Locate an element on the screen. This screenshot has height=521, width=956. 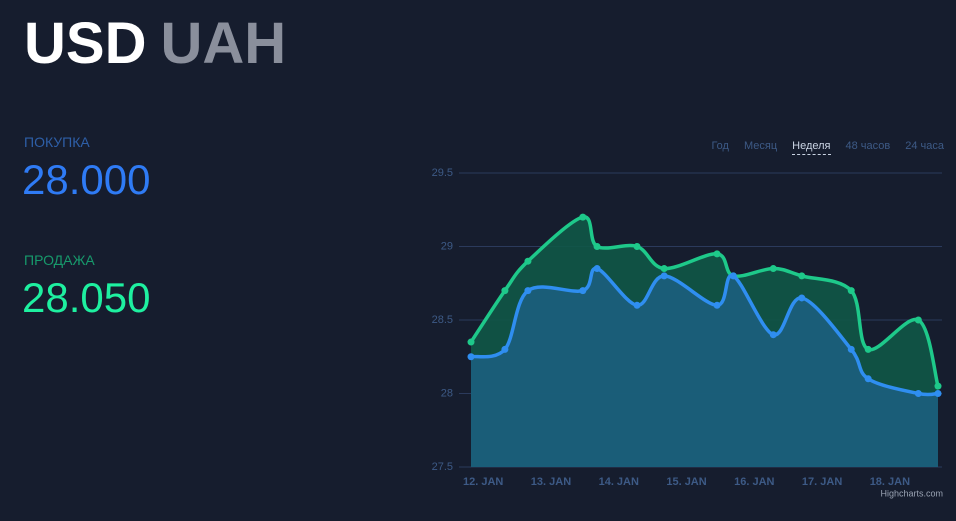
x-tick-label: 13. JAN is located at coordinates (551, 482).